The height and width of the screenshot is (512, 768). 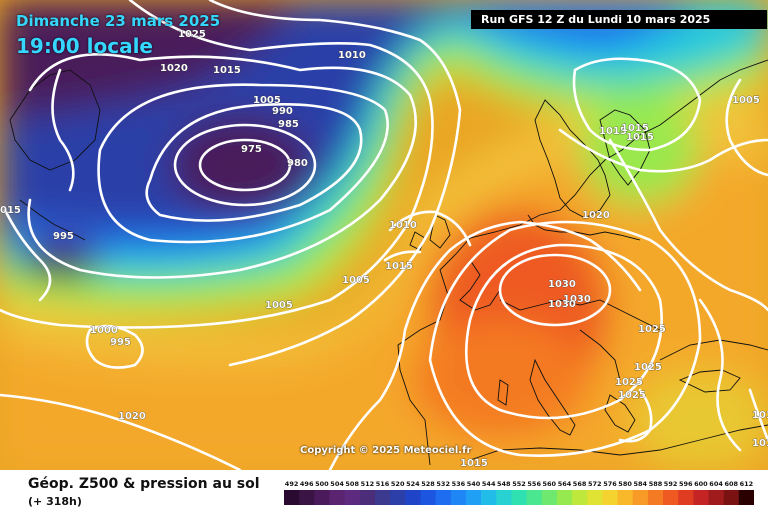 I want to click on legend-tick-label: 552, so click(x=519, y=484).